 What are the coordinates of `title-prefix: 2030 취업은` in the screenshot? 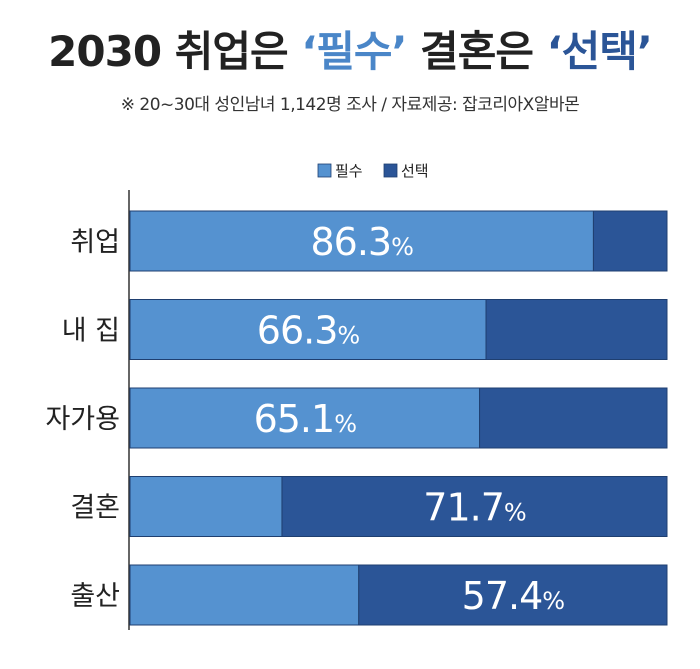 It's located at (175, 51).